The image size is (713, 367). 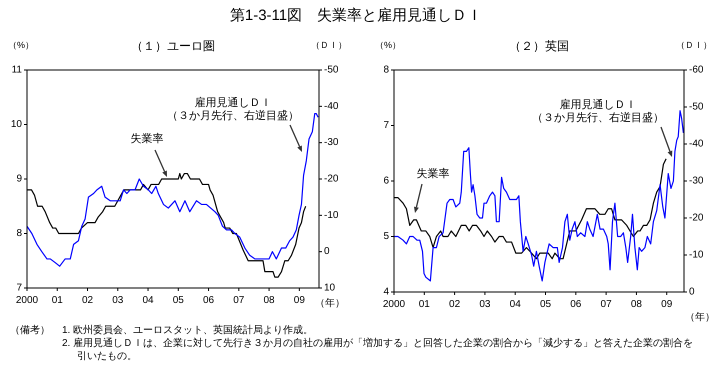 What do you see at coordinates (188, 330) in the screenshot?
I see `text: 1. 欧州委員会、ユーロスタット、英国統計局より作成。` at bounding box center [188, 330].